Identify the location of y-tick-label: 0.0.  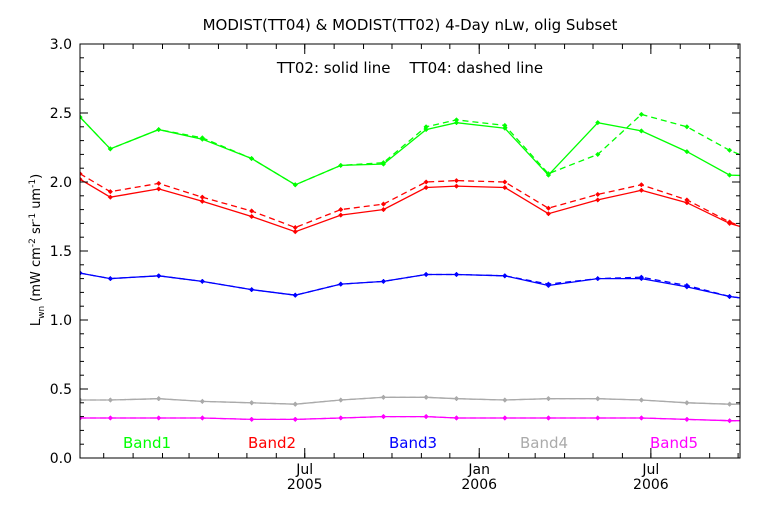
(61, 459).